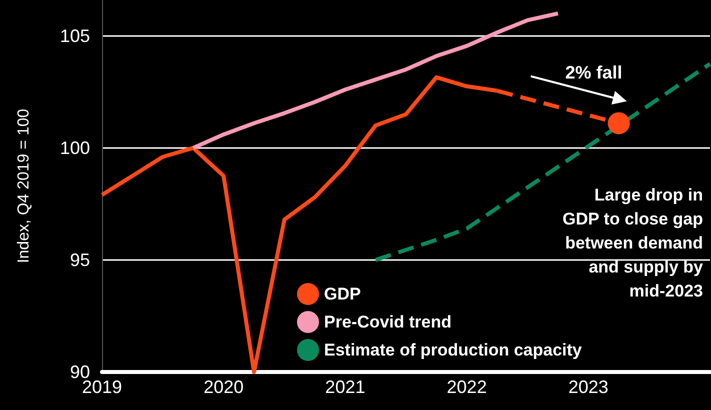 The image size is (711, 410). Describe the element at coordinates (24, 186) in the screenshot. I see `y-axis-title: Index, Q4 2019 = 100` at that location.